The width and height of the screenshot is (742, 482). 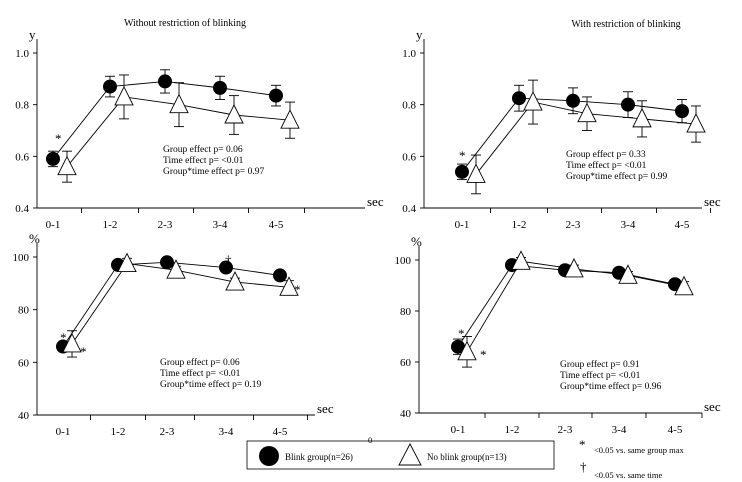 What do you see at coordinates (610, 386) in the screenshot?
I see `stat-line: Group*time effect p= 0.96` at bounding box center [610, 386].